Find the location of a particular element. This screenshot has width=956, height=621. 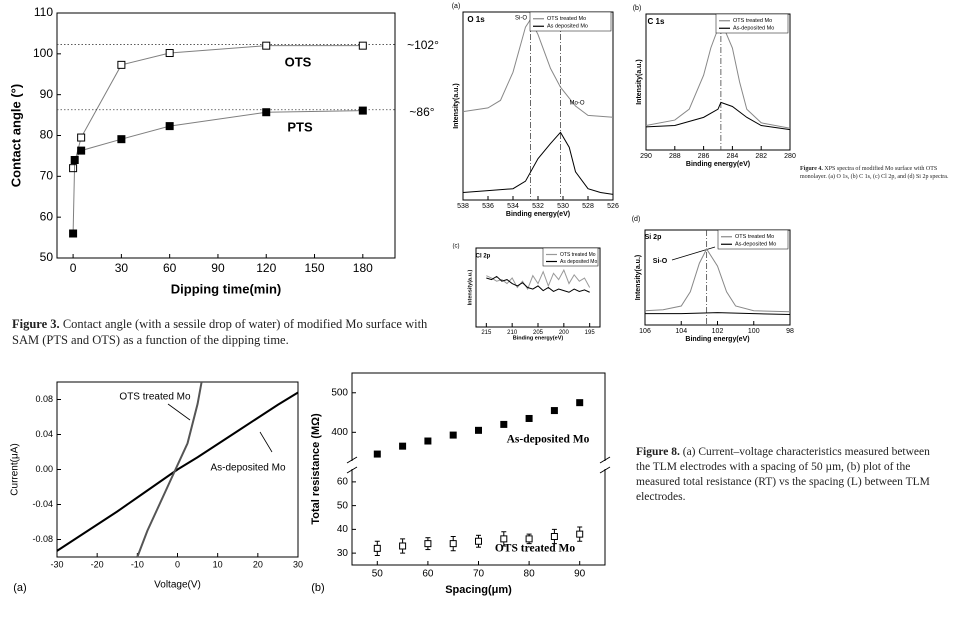

x-tick-label: 530 is located at coordinates (563, 206).